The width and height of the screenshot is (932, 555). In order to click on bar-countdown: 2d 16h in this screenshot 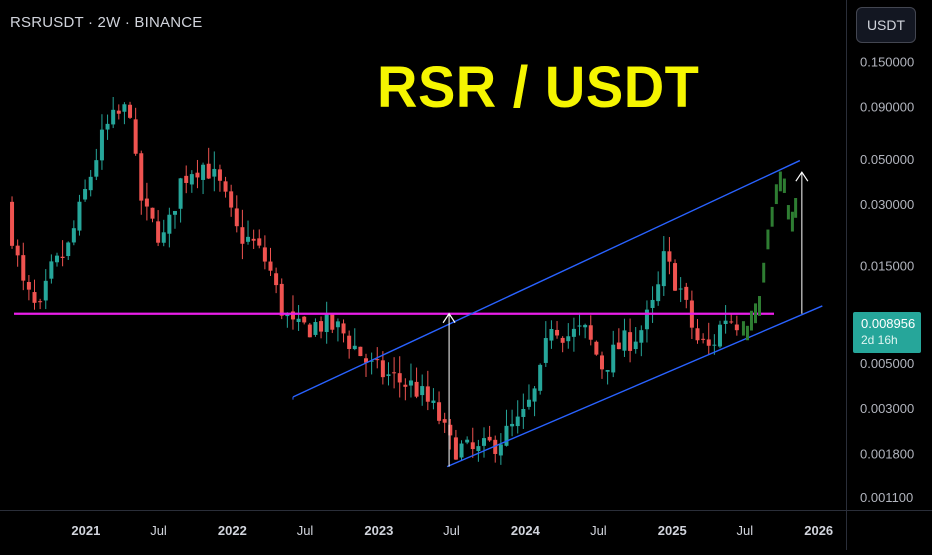, I will do `click(879, 340)`.